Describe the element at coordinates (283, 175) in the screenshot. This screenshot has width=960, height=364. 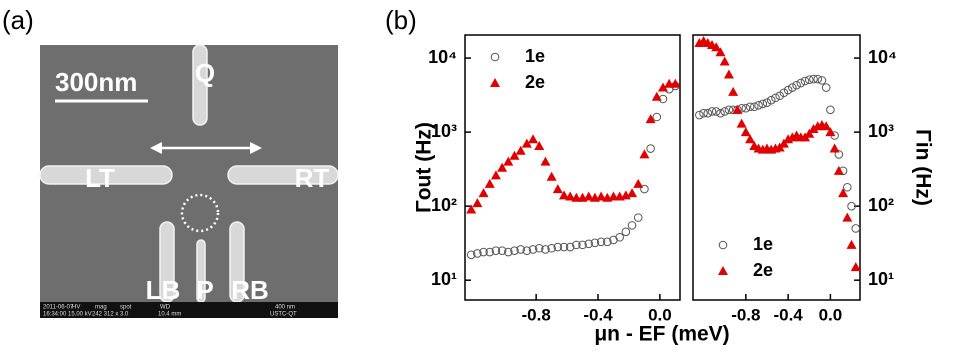
I see `gate-rt` at that location.